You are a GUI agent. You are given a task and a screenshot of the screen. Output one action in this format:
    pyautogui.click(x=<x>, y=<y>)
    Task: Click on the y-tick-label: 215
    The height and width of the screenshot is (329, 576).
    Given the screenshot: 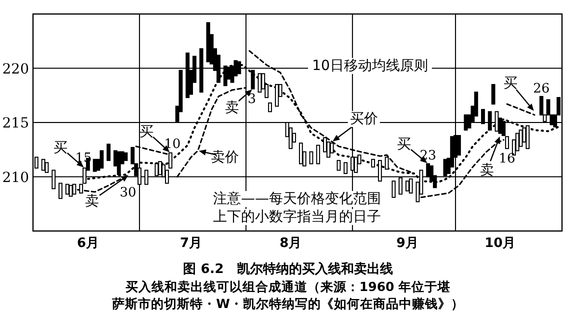 What is the action you would take?
    pyautogui.click(x=15, y=124)
    